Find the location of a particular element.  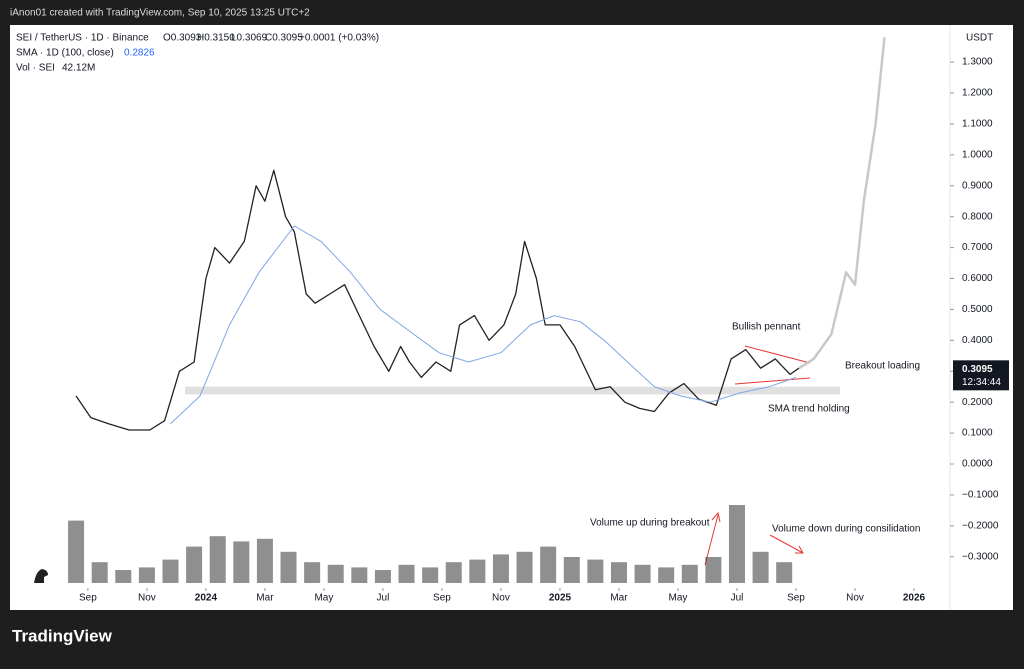

y-tick-label: −0.3000 is located at coordinates (980, 556).